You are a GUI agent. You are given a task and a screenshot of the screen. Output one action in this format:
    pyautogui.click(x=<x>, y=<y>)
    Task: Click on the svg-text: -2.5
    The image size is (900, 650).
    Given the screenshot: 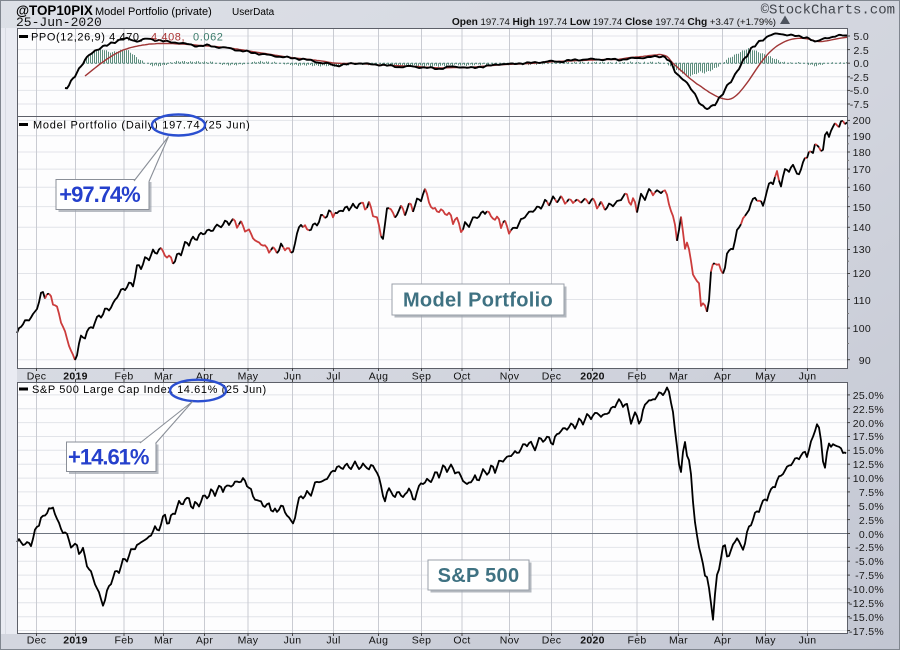 What is the action you would take?
    pyautogui.click(x=859, y=78)
    